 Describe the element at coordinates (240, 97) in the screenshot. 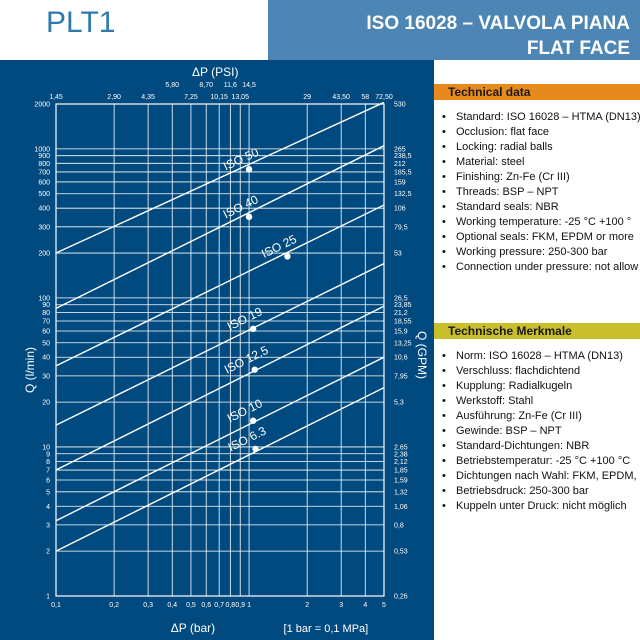

I see `x2-tick-label: 13,05` at that location.